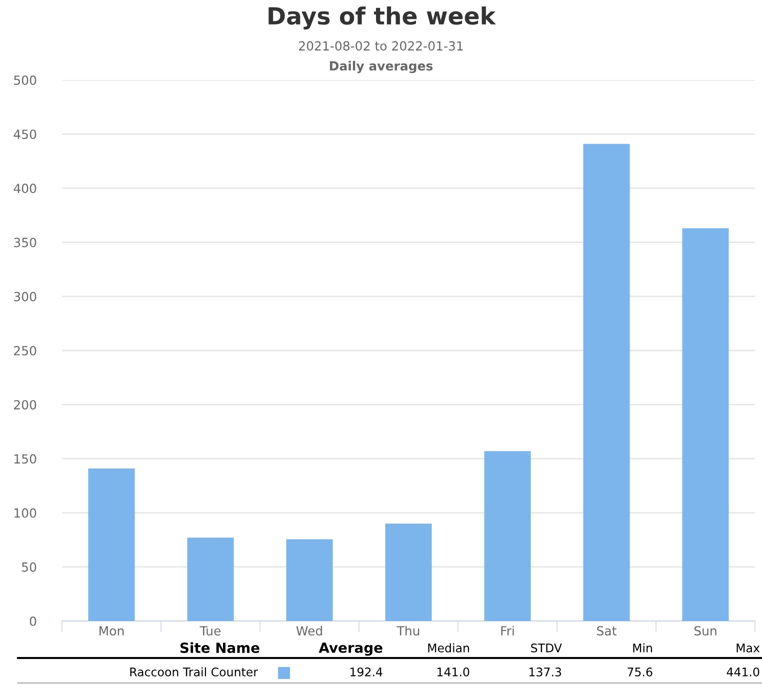 The image size is (762, 690). I want to click on text: Median, so click(448, 647).